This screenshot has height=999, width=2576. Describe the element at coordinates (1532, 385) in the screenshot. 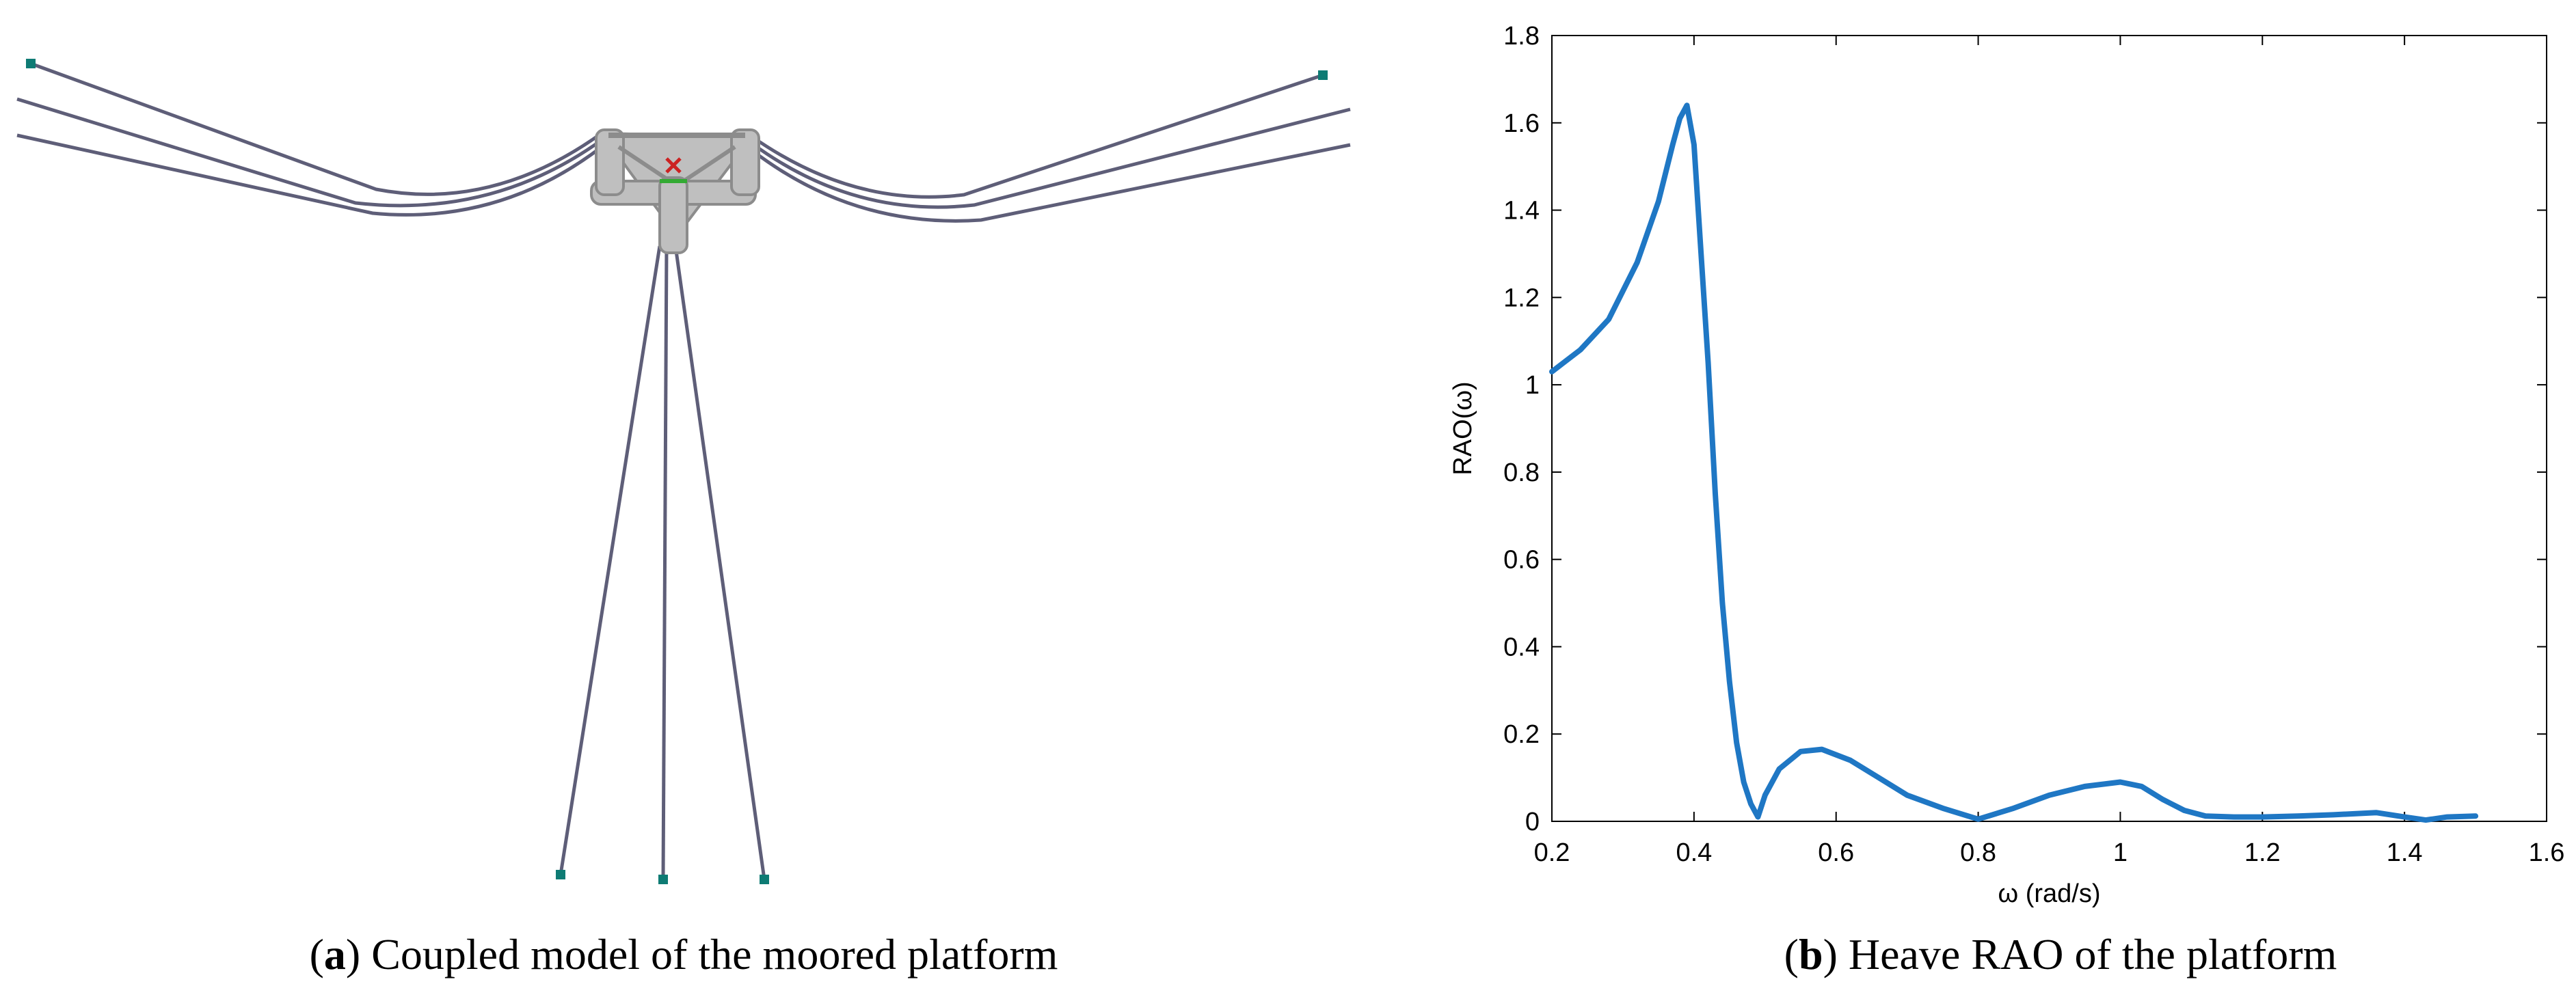

I see `y-tick-label: 1` at that location.